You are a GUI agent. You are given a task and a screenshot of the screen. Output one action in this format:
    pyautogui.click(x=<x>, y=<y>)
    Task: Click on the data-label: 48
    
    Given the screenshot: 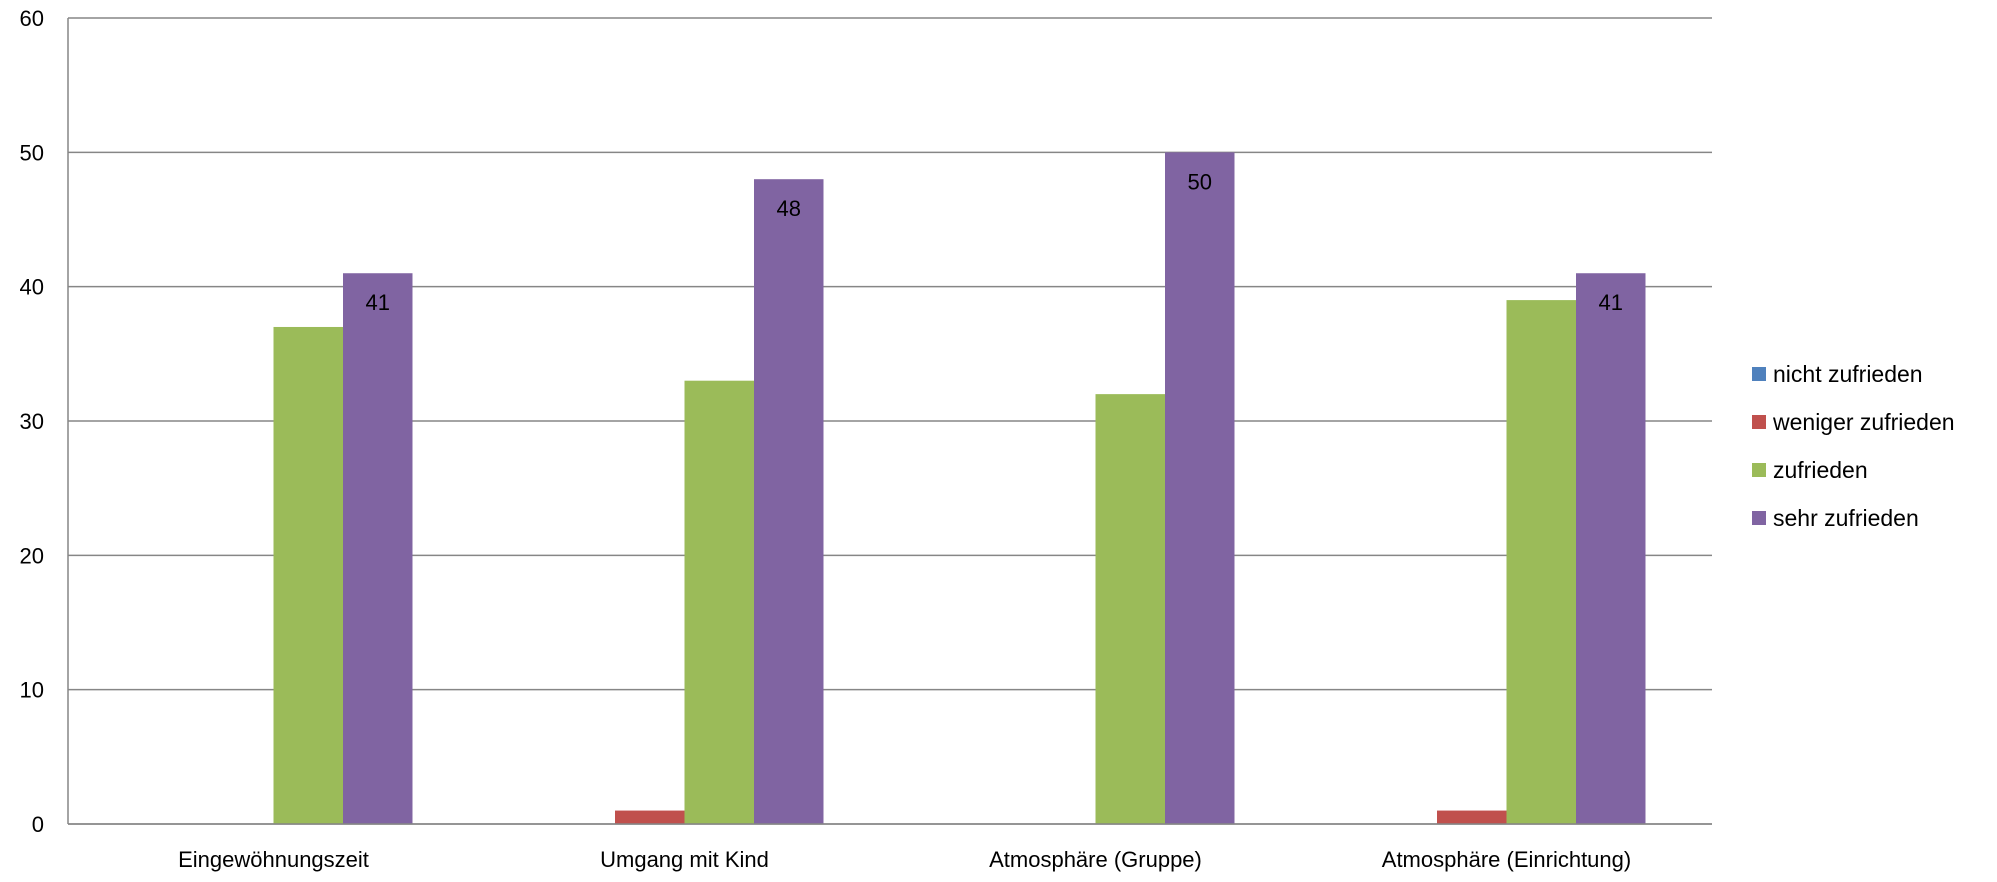 What is the action you would take?
    pyautogui.click(x=789, y=208)
    